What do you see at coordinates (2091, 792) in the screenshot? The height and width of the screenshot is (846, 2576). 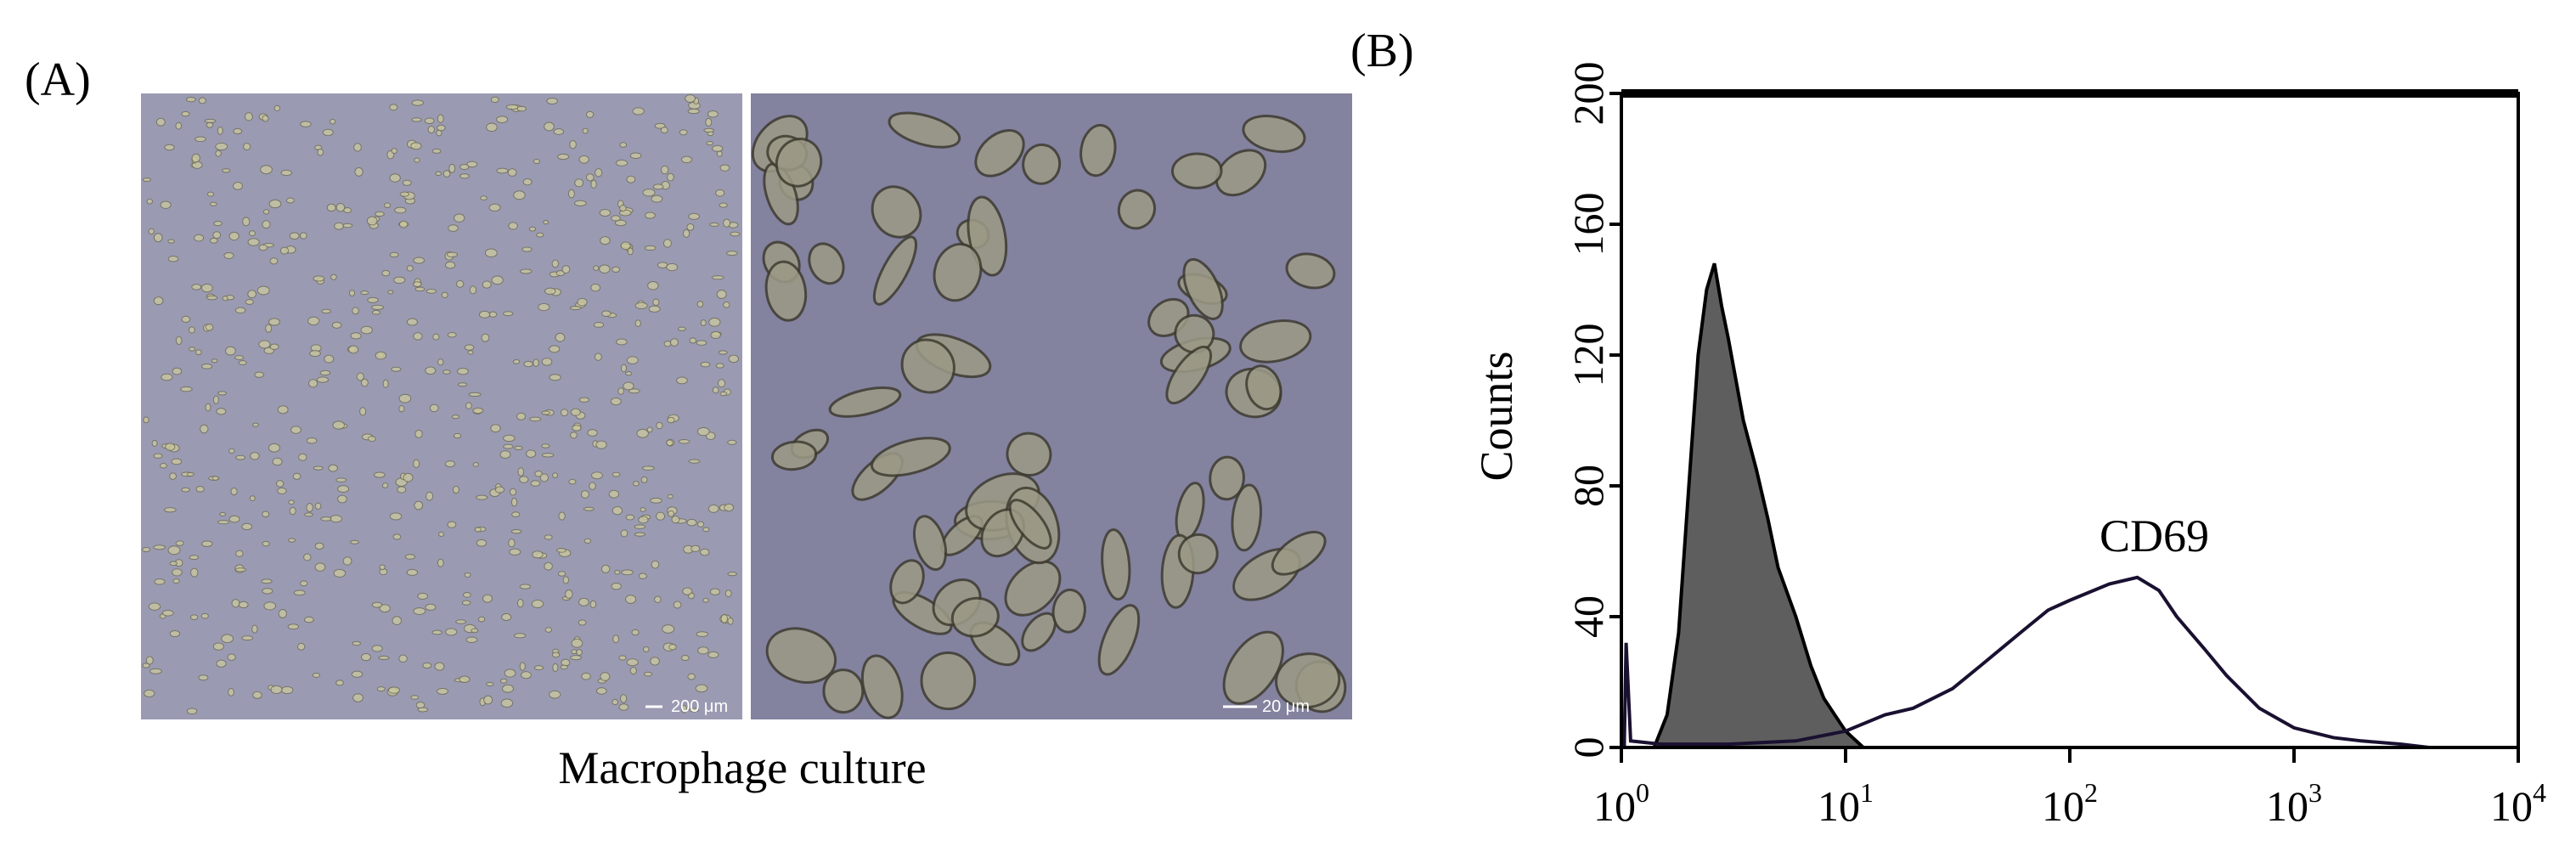 I see `x-tick-exponent: 2` at bounding box center [2091, 792].